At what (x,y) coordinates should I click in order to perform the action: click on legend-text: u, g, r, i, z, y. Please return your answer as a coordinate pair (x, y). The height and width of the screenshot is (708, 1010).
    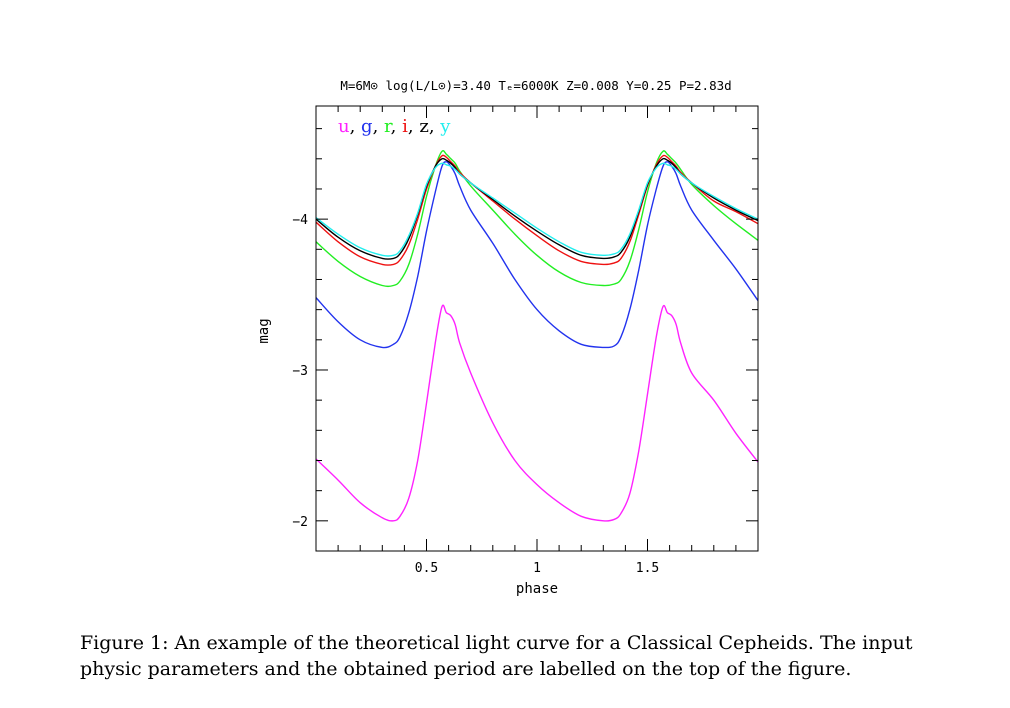
    Looking at the image, I should click on (394, 126).